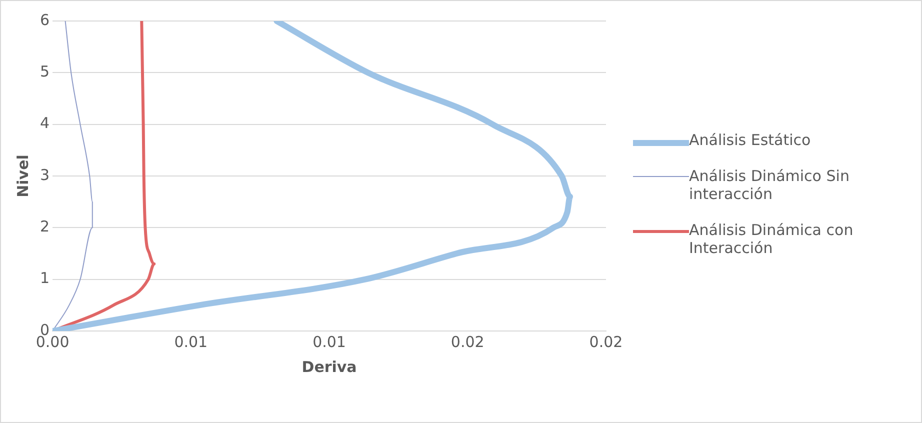 This screenshot has height=423, width=922. I want to click on y-tick-label: 3, so click(45, 175).